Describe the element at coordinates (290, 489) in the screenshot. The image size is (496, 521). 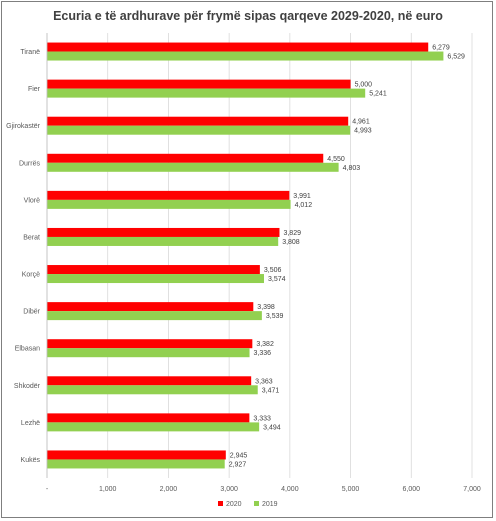
I see `x-tick-label: 4,000` at that location.